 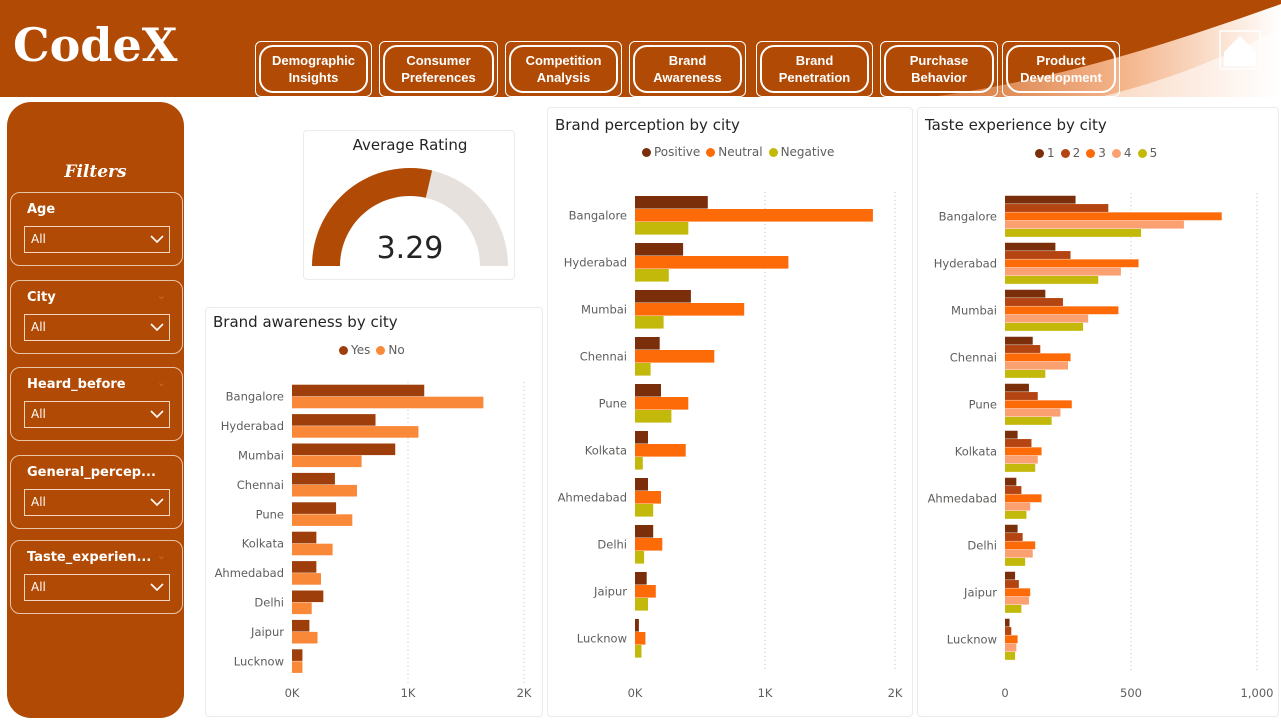 What do you see at coordinates (438, 69) in the screenshot?
I see `nav-consumer-preferences: Consumer Preferences` at bounding box center [438, 69].